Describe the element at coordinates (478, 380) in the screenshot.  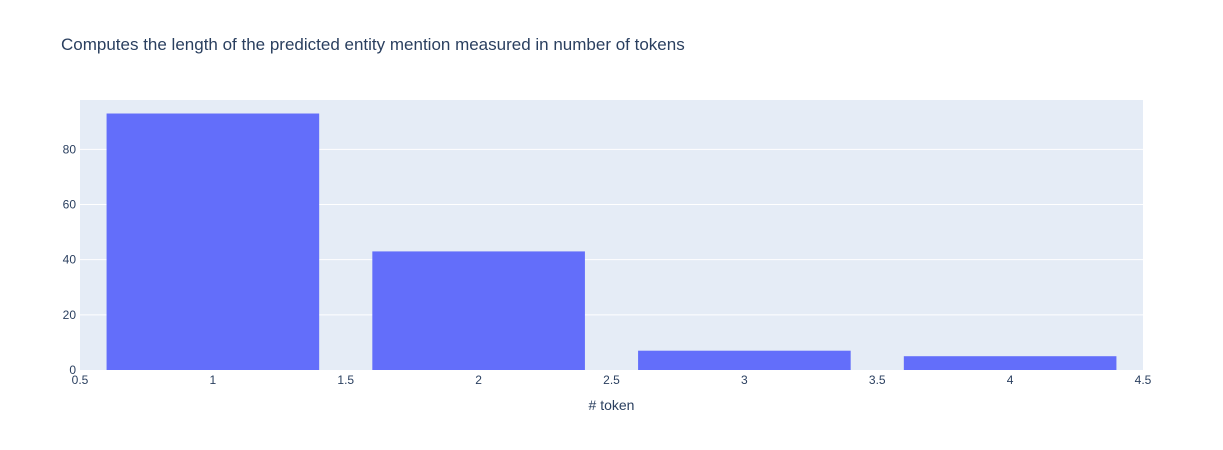
I see `x-tick-label: 2` at that location.